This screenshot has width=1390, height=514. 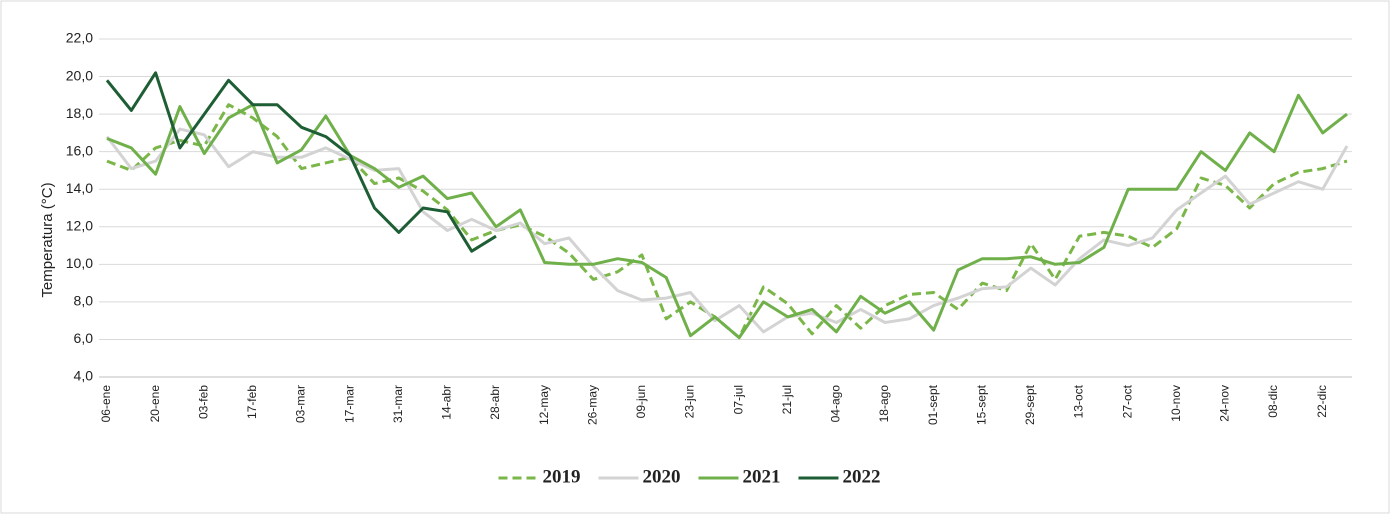 I want to click on x-tick-label: 17-mar, so click(x=349, y=404).